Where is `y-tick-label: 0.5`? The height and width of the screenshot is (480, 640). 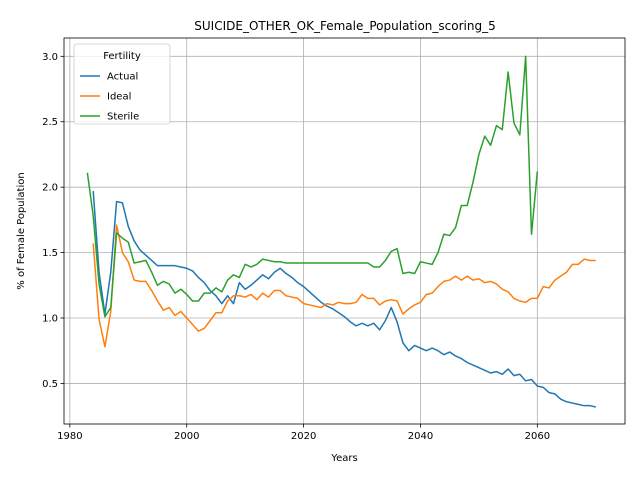
y-tick-label: 0.5 is located at coordinates (50, 384).